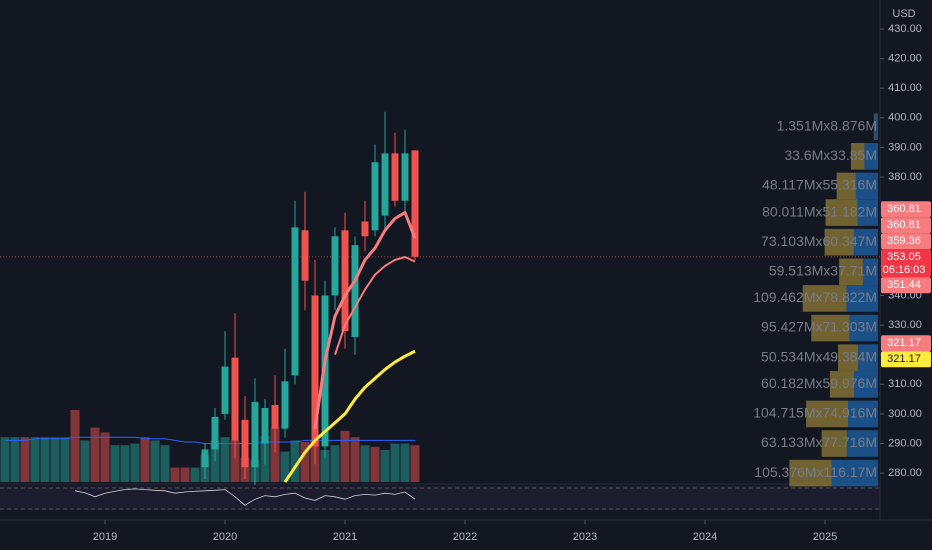  Describe the element at coordinates (905, 118) in the screenshot. I see `y-tick-label: 400.00` at that location.